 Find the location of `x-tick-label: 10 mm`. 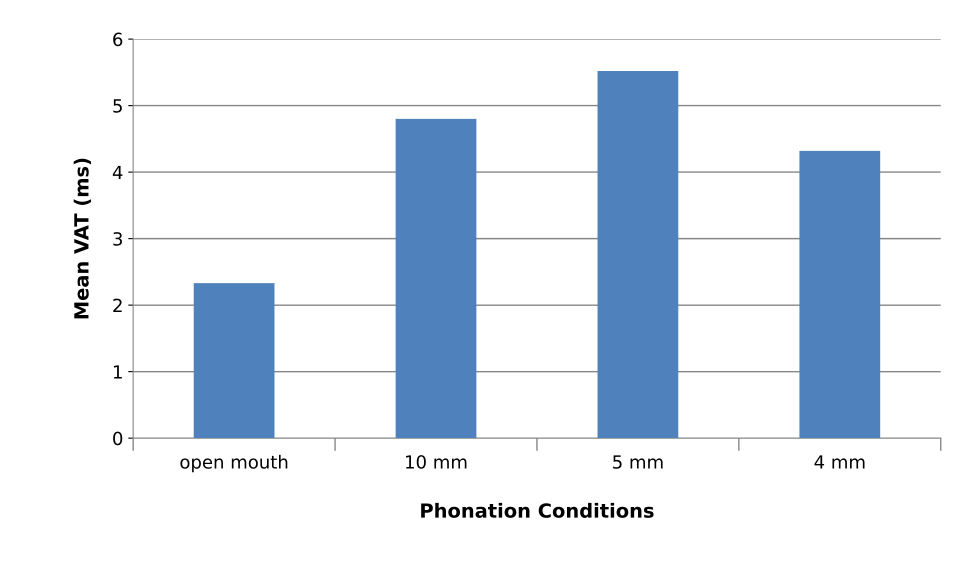

x-tick-label: 10 mm is located at coordinates (436, 462).